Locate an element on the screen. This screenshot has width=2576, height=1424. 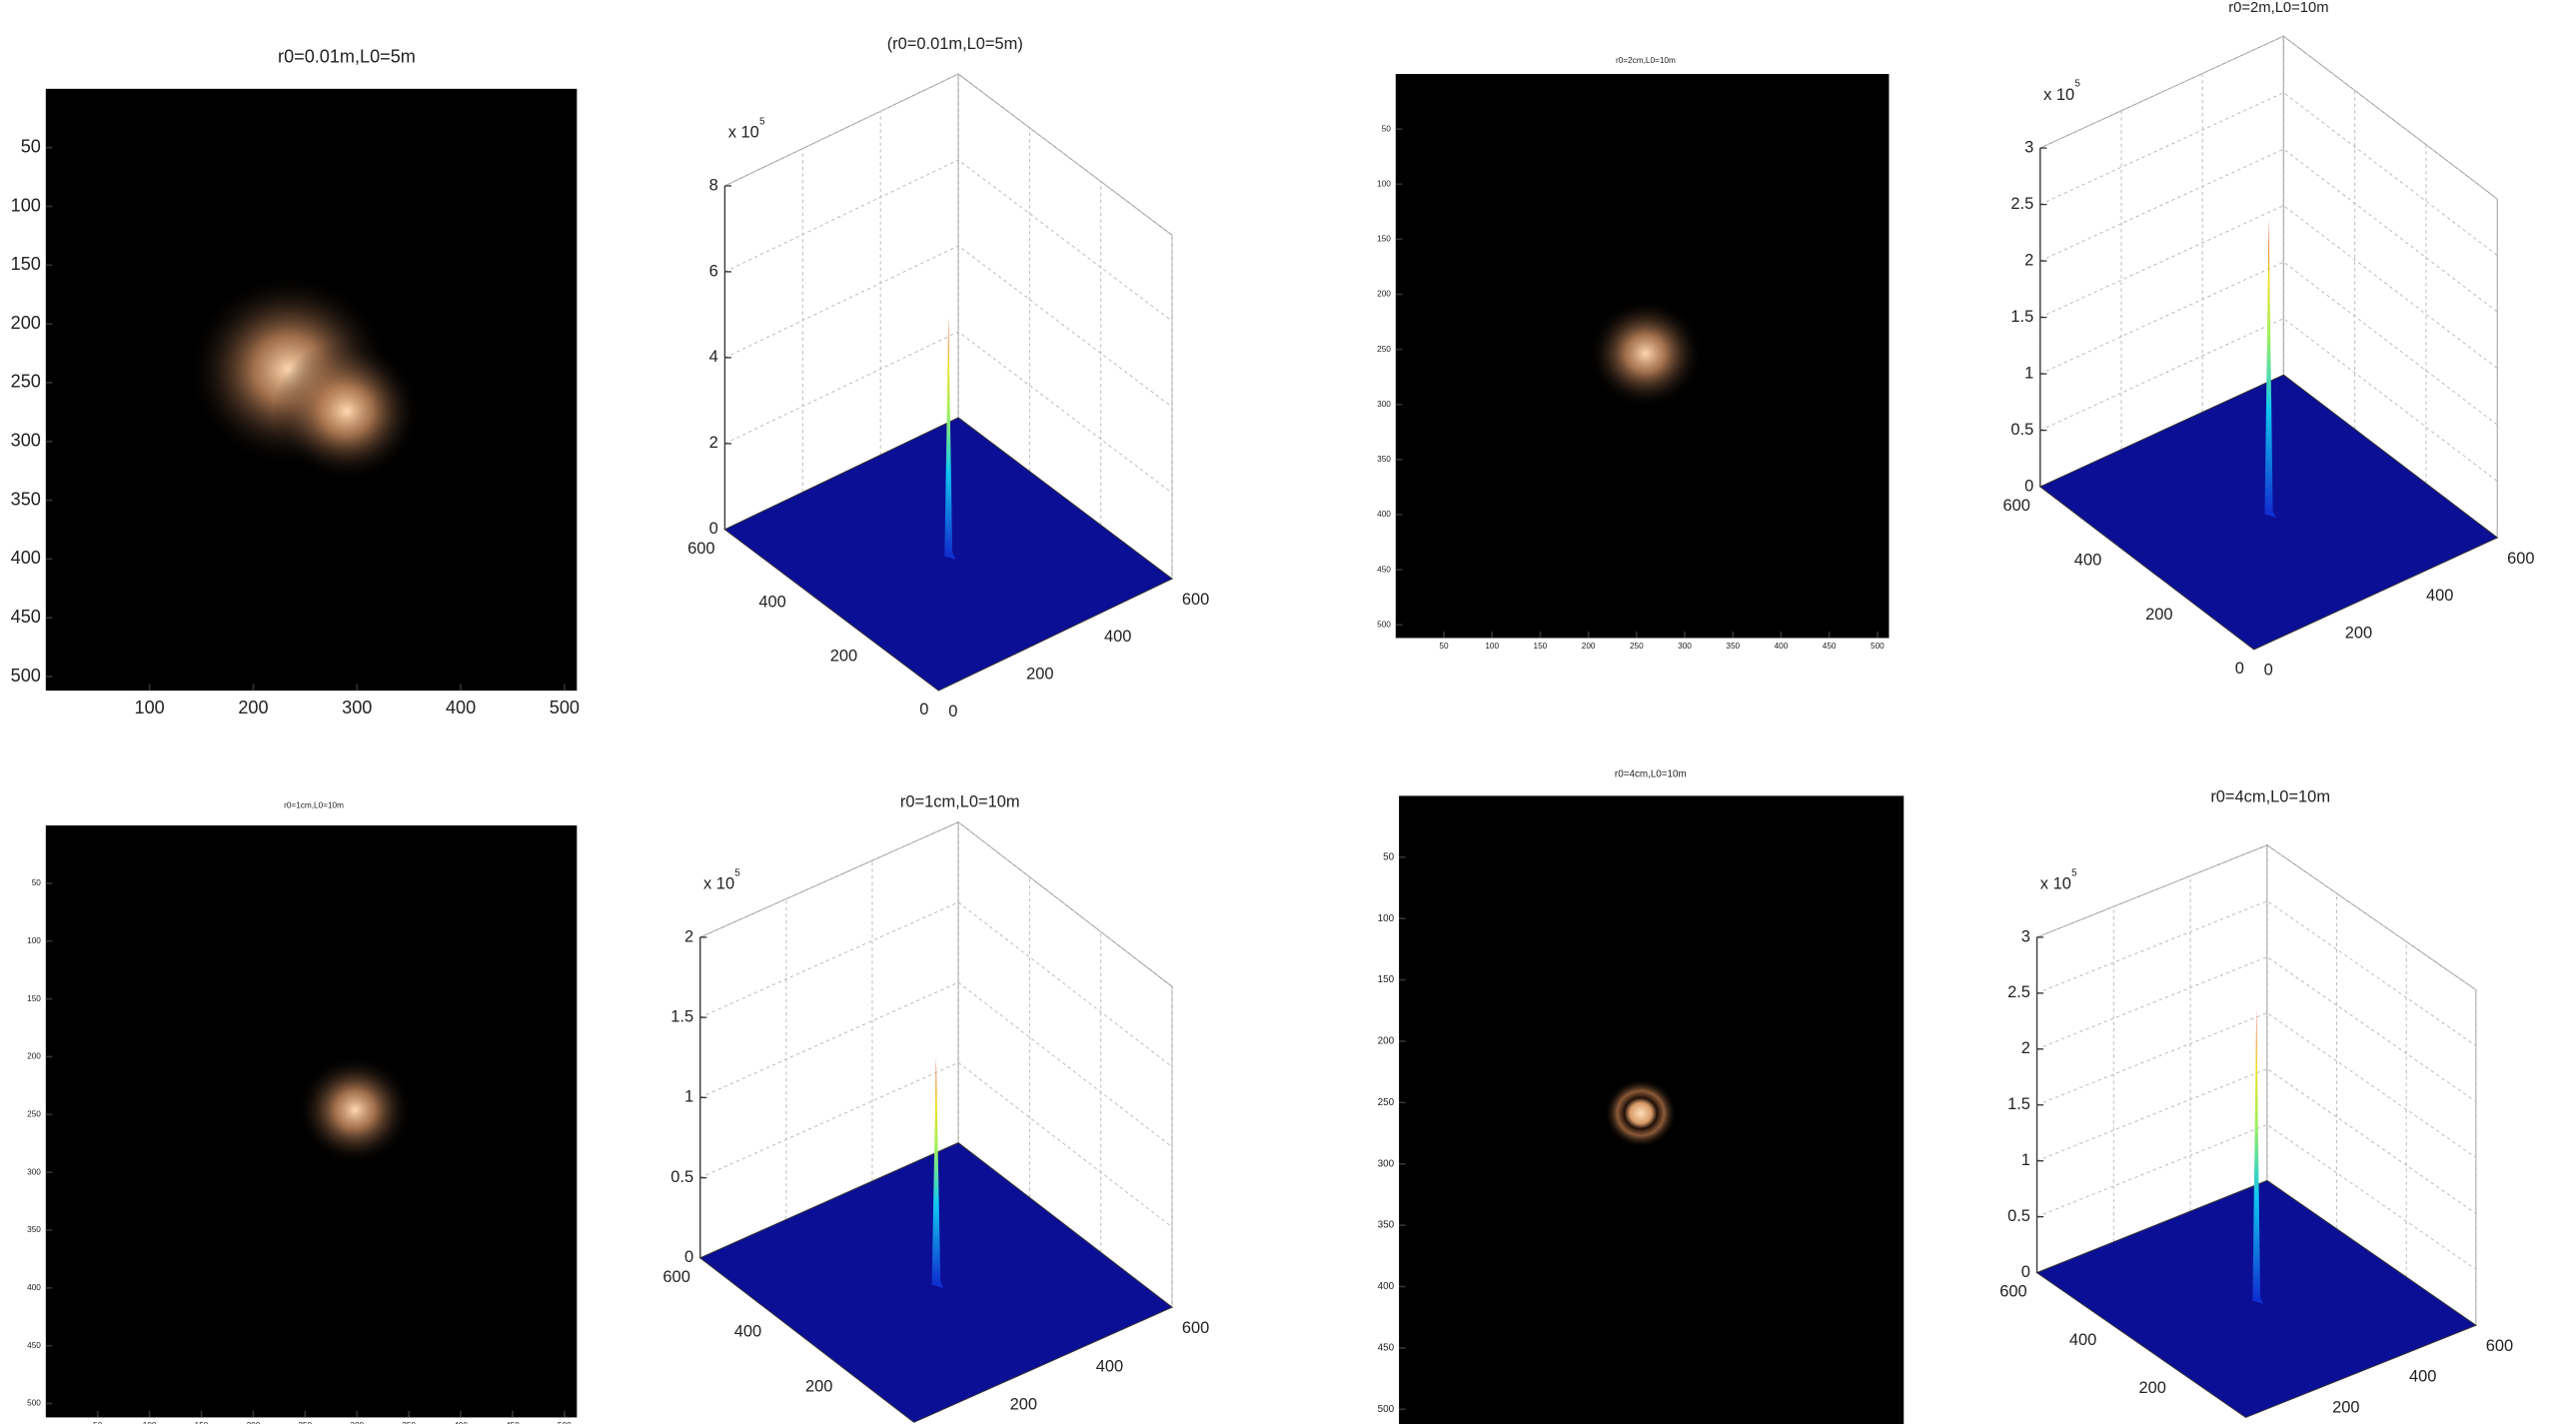
z-tick-label: 4 is located at coordinates (713, 357).